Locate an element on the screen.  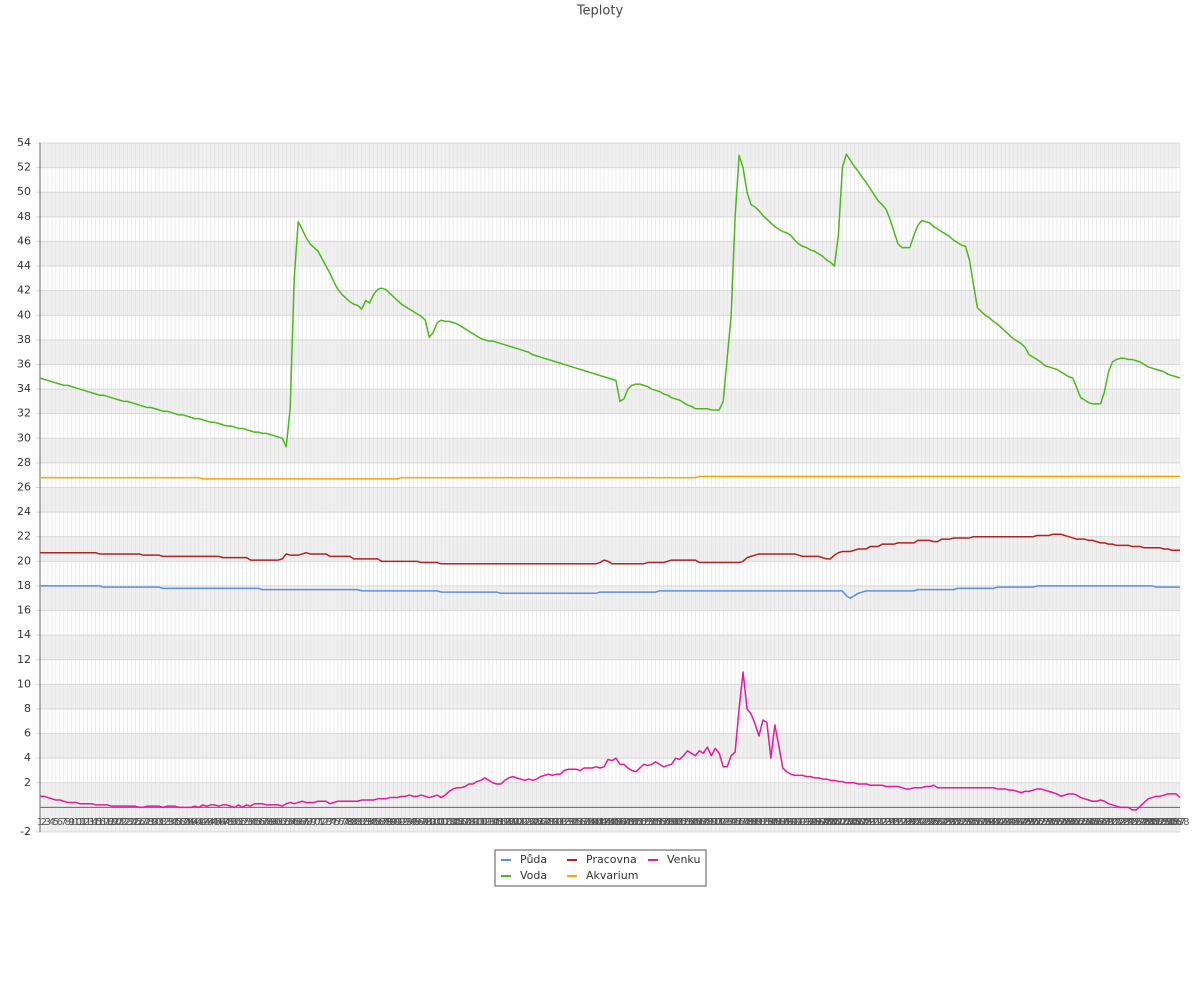
x-tick-label: 283 is located at coordinates (1160, 822).